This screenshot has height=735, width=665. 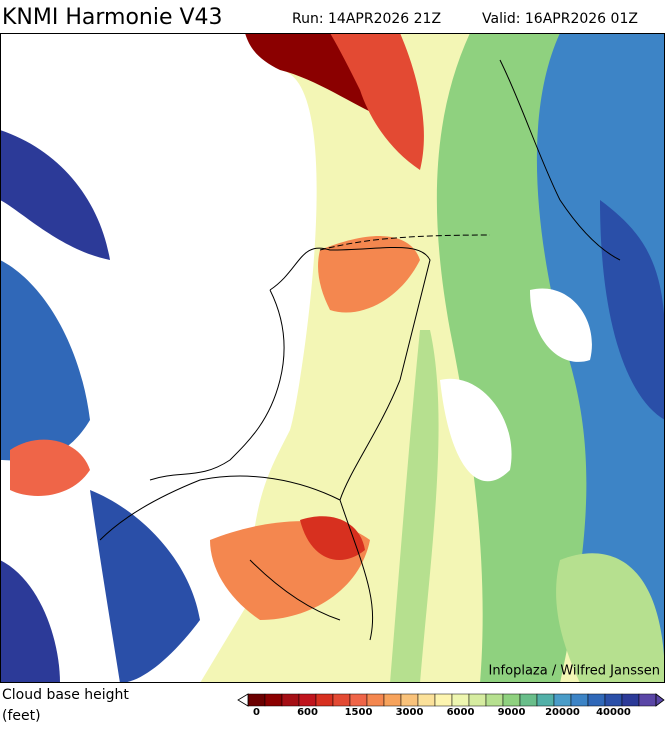 I want to click on colorbar-tick-label: 3000, so click(x=410, y=712).